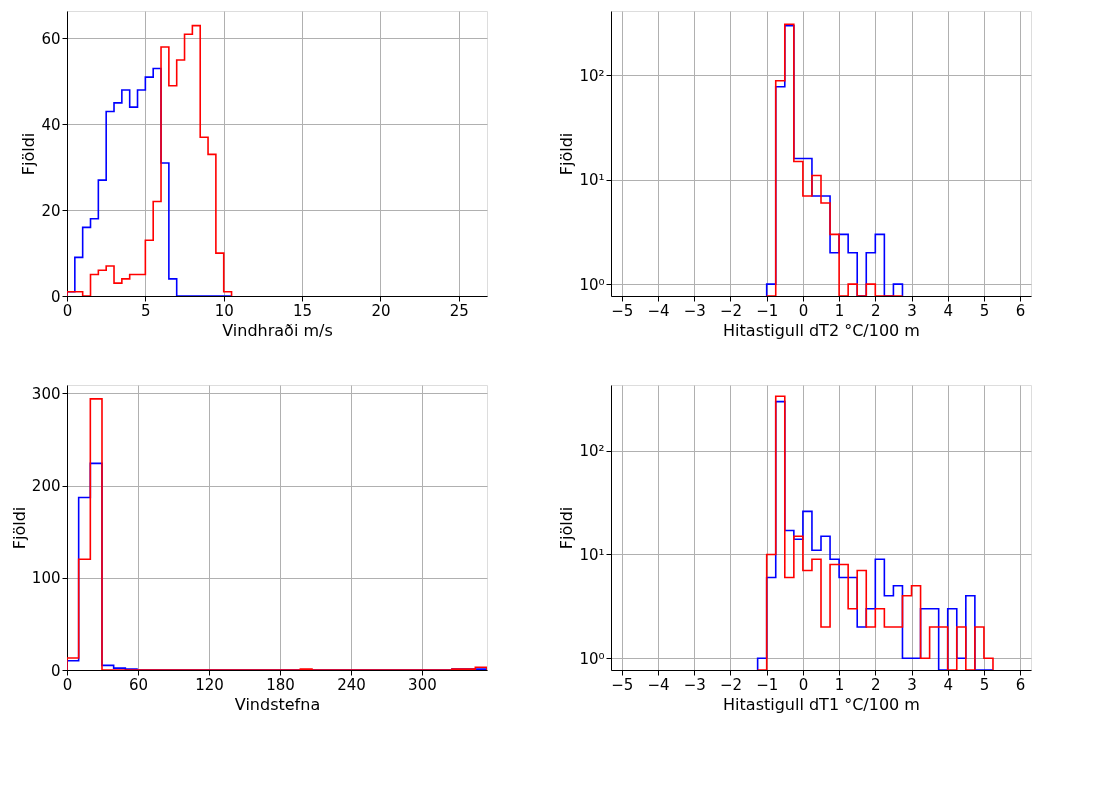 The width and height of the screenshot is (1102, 806). I want to click on y-tick-label: 60, so click(51, 38).